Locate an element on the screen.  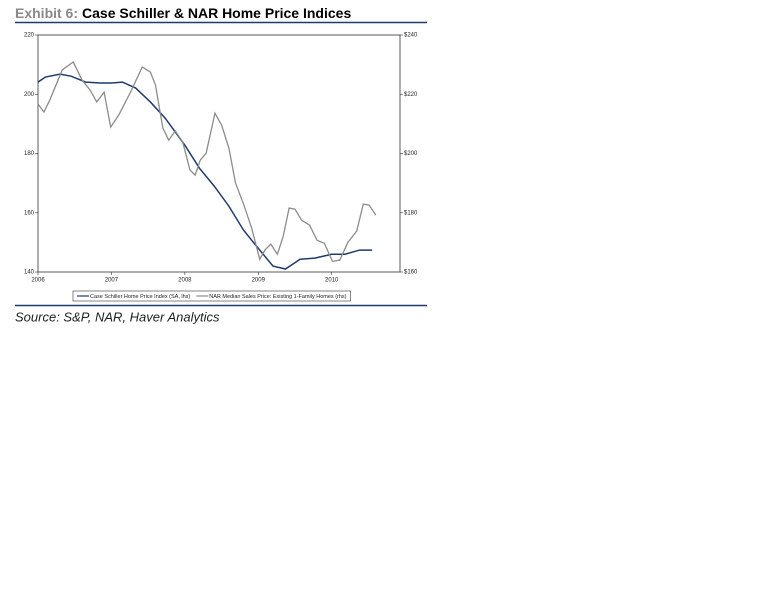
y-tick-label: 200 is located at coordinates (29, 95).